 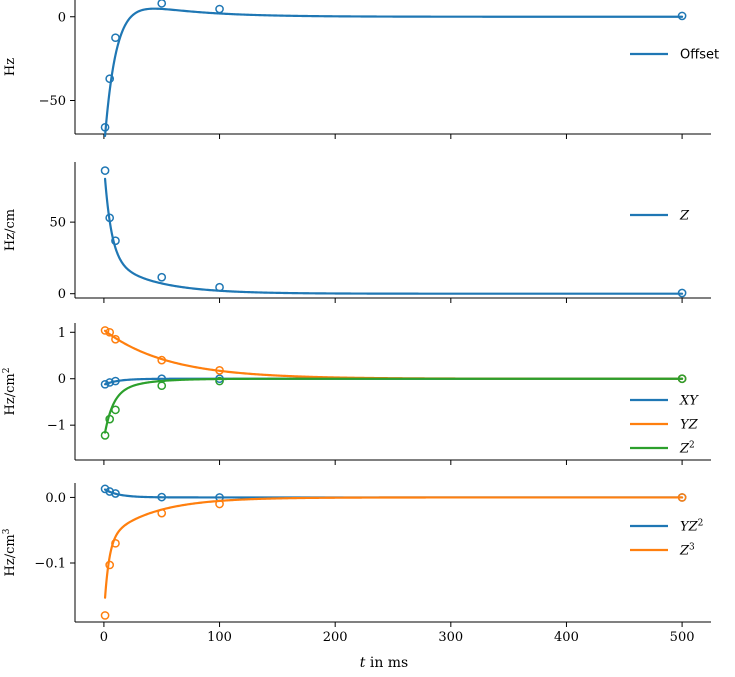 I want to click on y-tick-label: 1, so click(x=62, y=333).